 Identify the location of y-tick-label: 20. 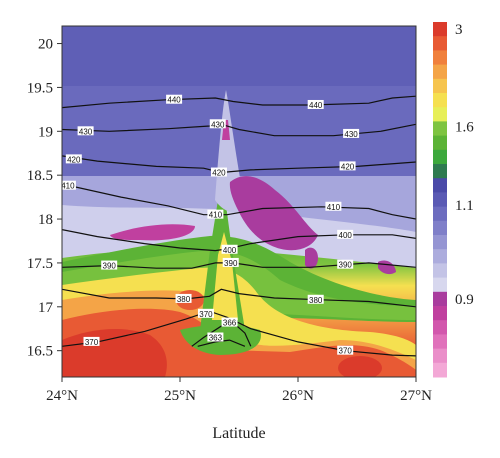
(45, 45).